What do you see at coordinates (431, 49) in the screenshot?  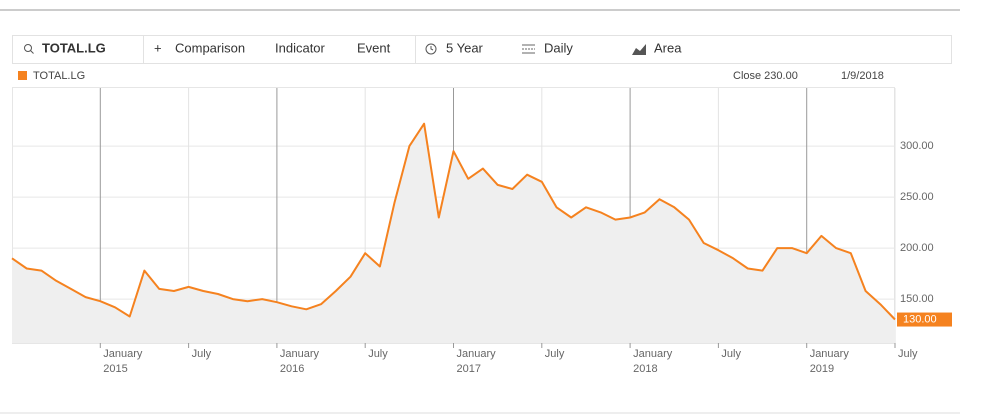 I see `clock-icon` at bounding box center [431, 49].